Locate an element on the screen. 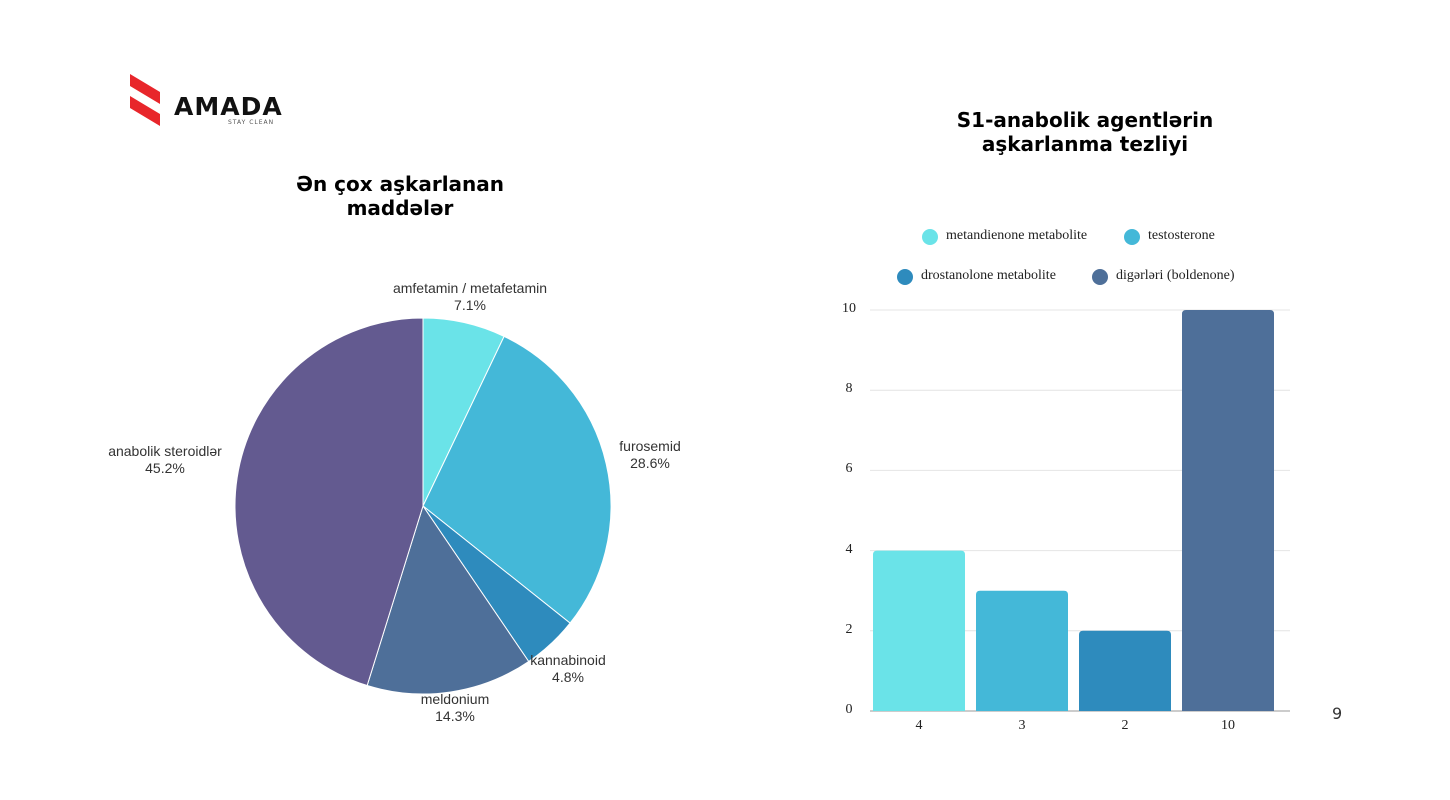  pie-chart is located at coordinates (423, 506).